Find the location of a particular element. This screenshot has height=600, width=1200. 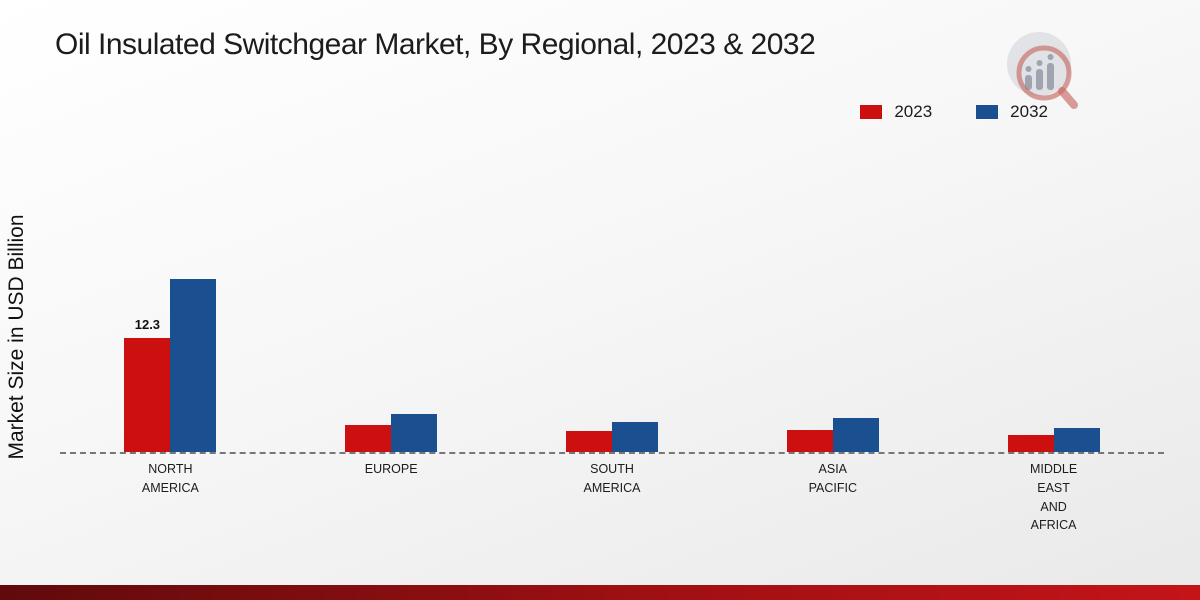

y-axis-label: Market Size in USD Billion is located at coordinates (16, 337).